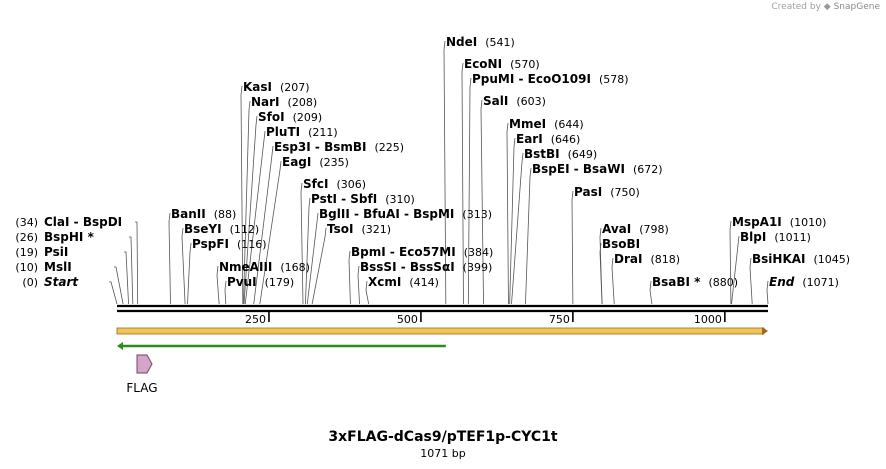 The image size is (886, 469). Describe the element at coordinates (303, 102) in the screenshot. I see `site-position: (208)` at that location.